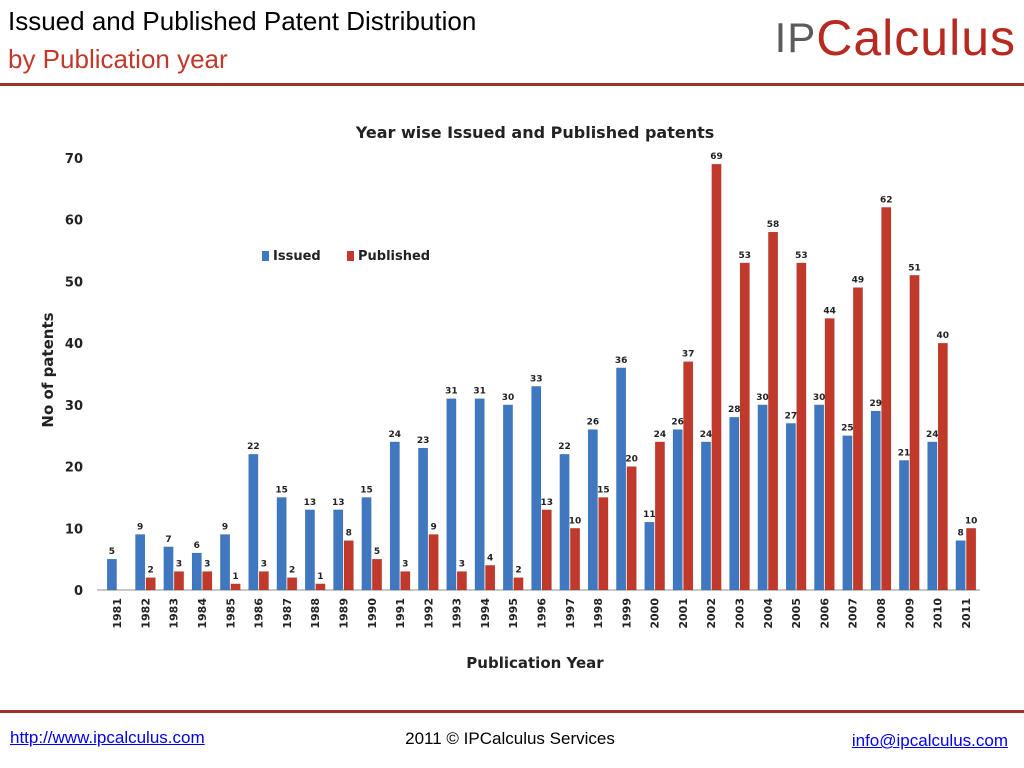 The image size is (1024, 768). I want to click on bar-value-label: 44, so click(829, 311).